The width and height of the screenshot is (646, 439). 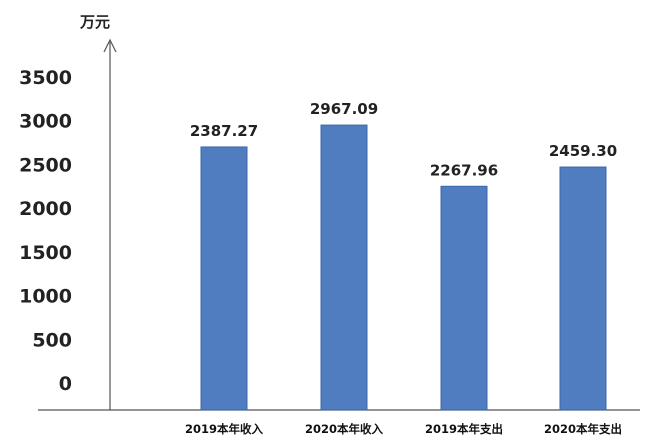 I want to click on category-label: 2019本年收入, so click(x=224, y=429).